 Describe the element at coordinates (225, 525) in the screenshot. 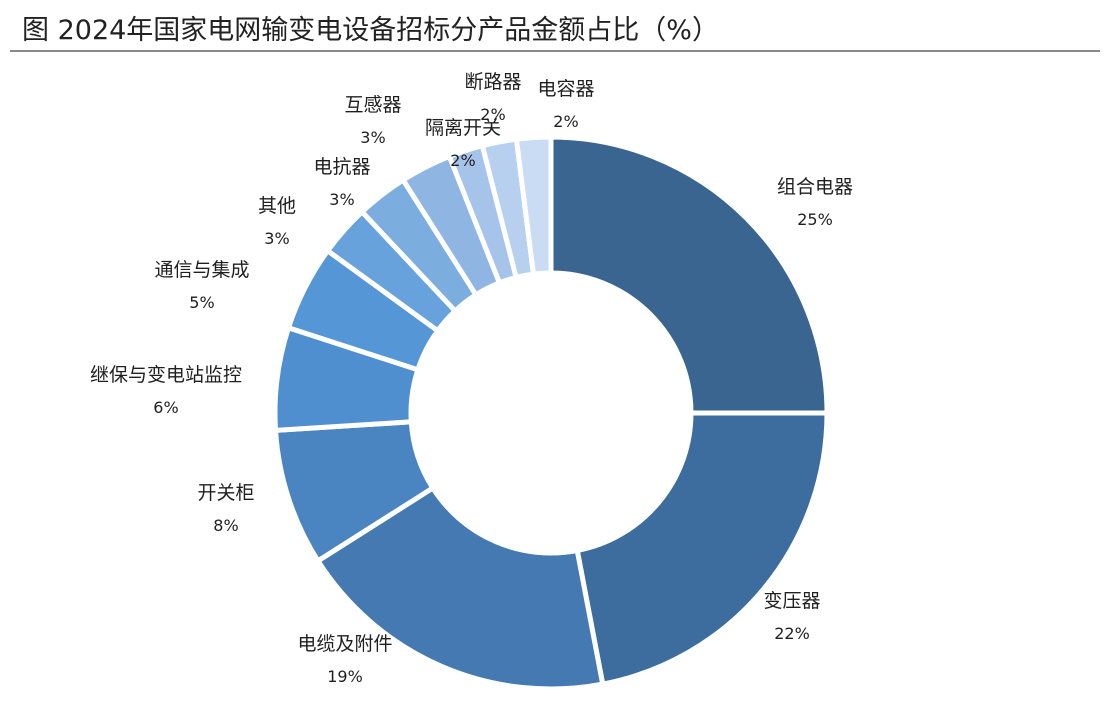

I see `slice-value-4: 8%` at that location.